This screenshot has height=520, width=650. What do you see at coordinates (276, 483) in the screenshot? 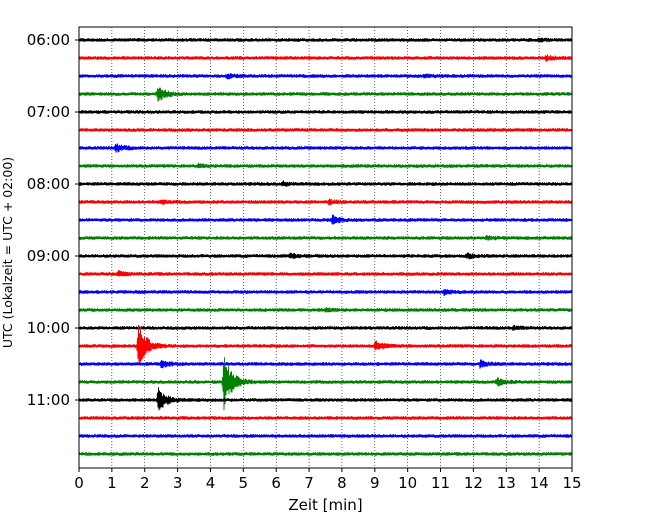
I see `x-tick-label: 6` at bounding box center [276, 483].